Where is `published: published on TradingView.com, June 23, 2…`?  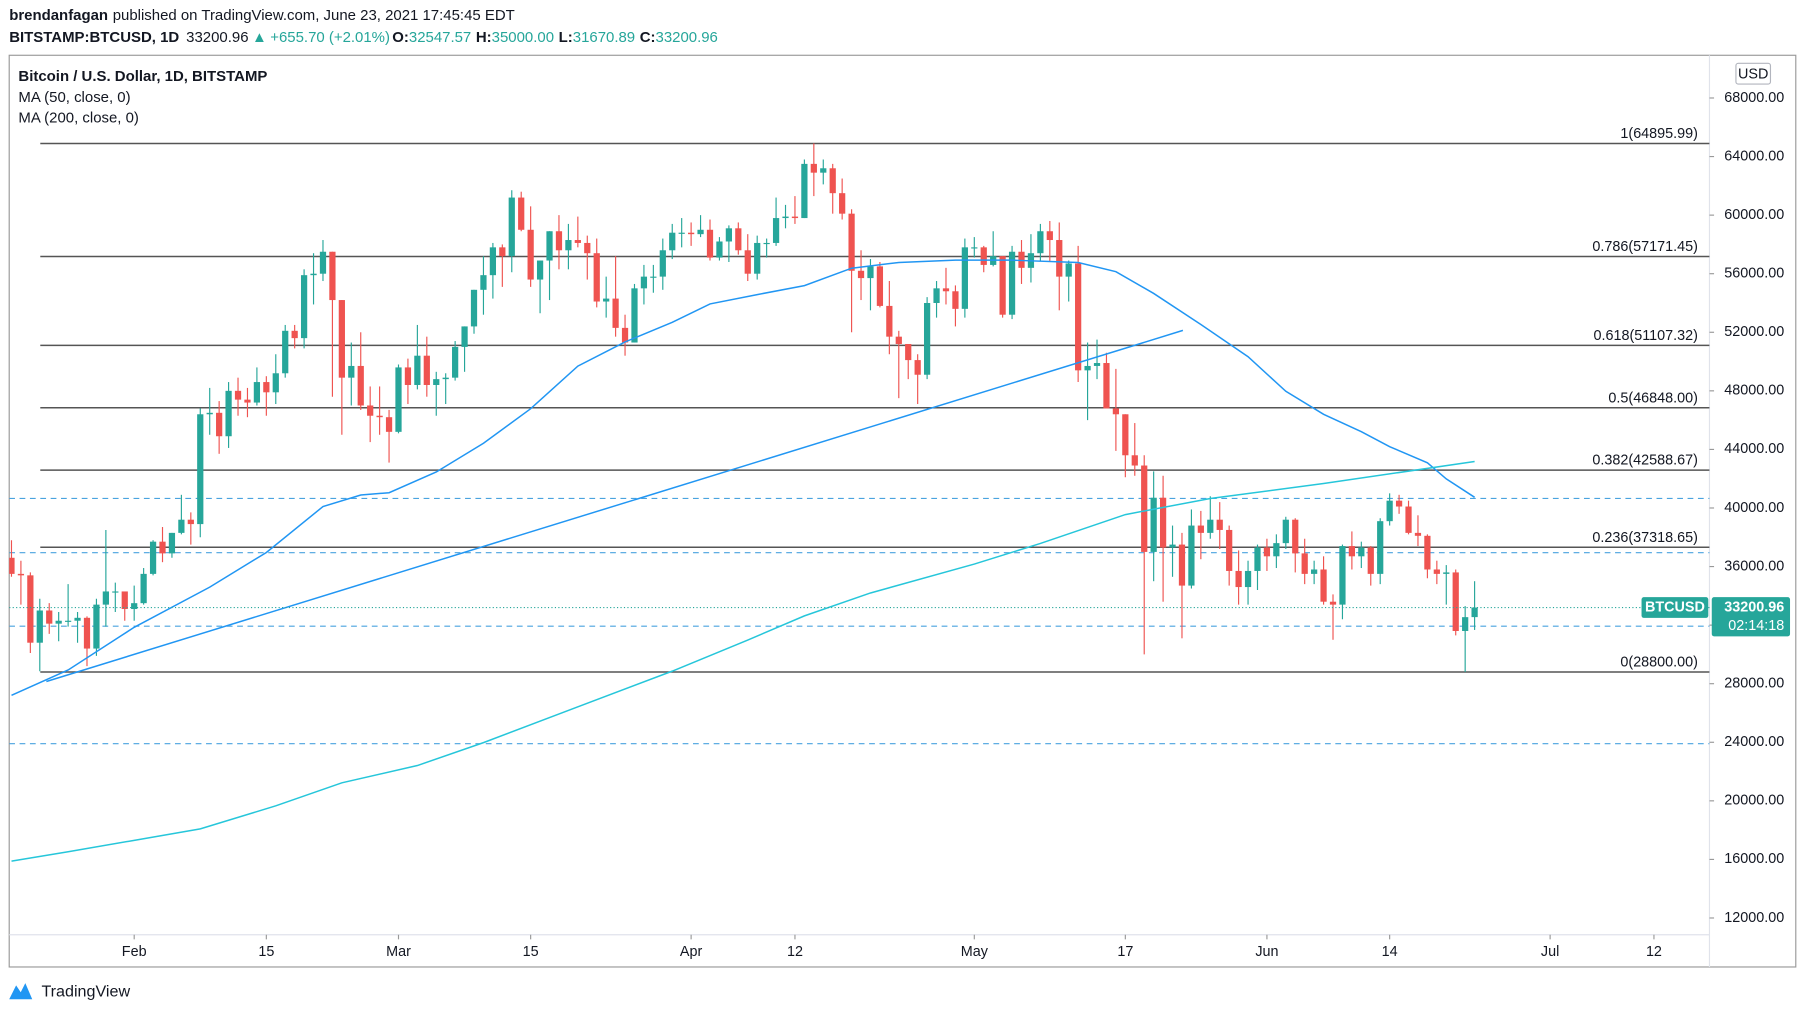
published: published on TradingView.com, June 23, 2… is located at coordinates (314, 15).